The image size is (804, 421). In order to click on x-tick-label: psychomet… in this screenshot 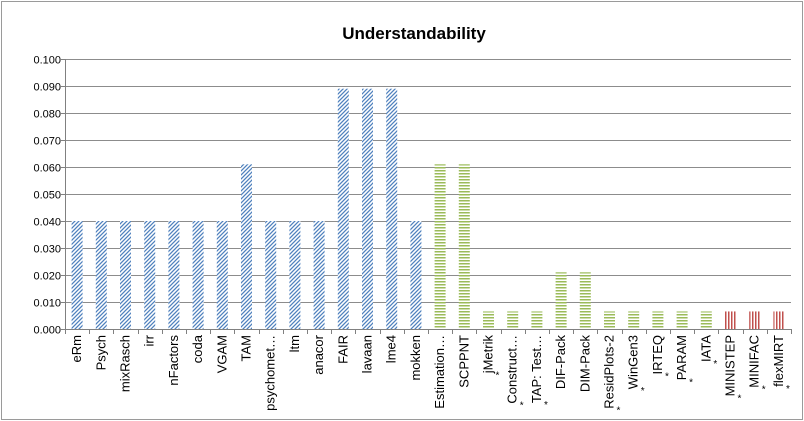, I will do `click(270, 373)`.